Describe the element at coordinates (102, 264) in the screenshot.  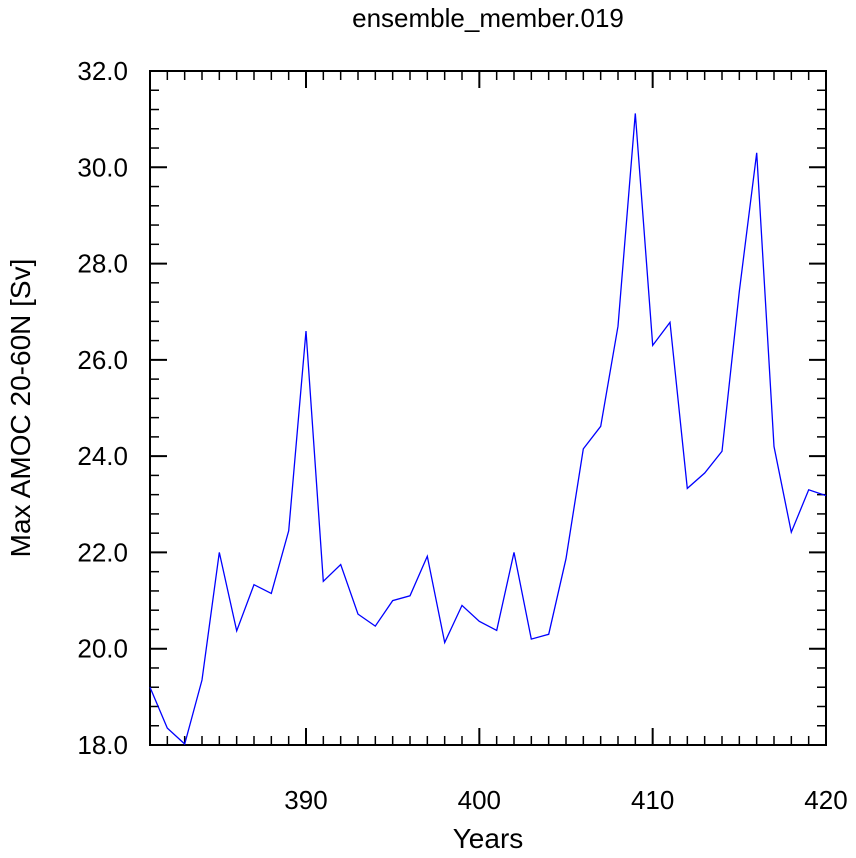
I see `y-tick-label: 28.0` at that location.